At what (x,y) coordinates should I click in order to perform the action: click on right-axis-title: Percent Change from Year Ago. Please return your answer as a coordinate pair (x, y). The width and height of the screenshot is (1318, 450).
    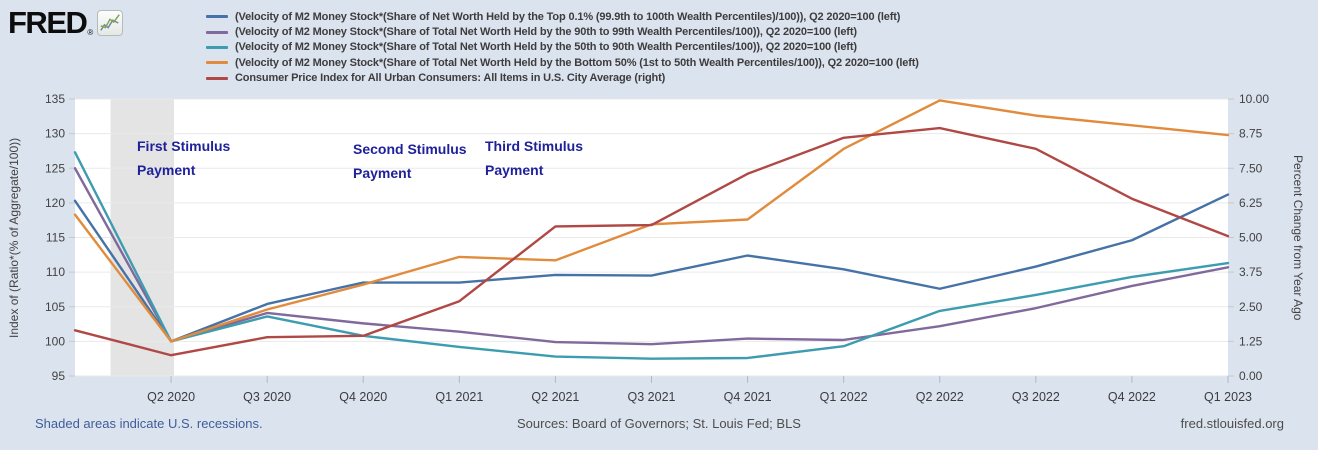
    Looking at the image, I should click on (1298, 237).